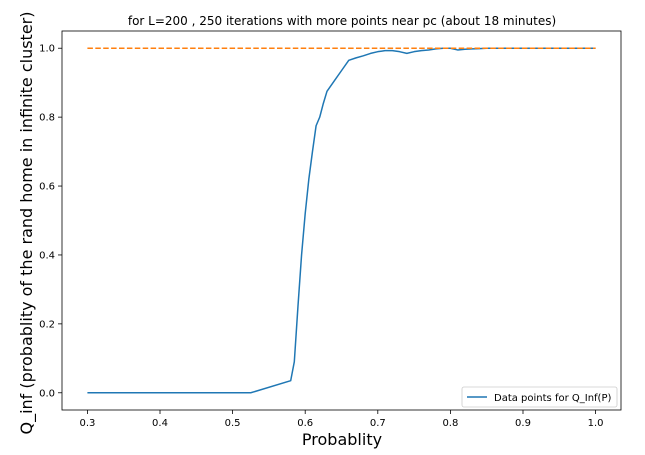  What do you see at coordinates (450, 423) in the screenshot?
I see `x-tick-label: 0.8` at bounding box center [450, 423].